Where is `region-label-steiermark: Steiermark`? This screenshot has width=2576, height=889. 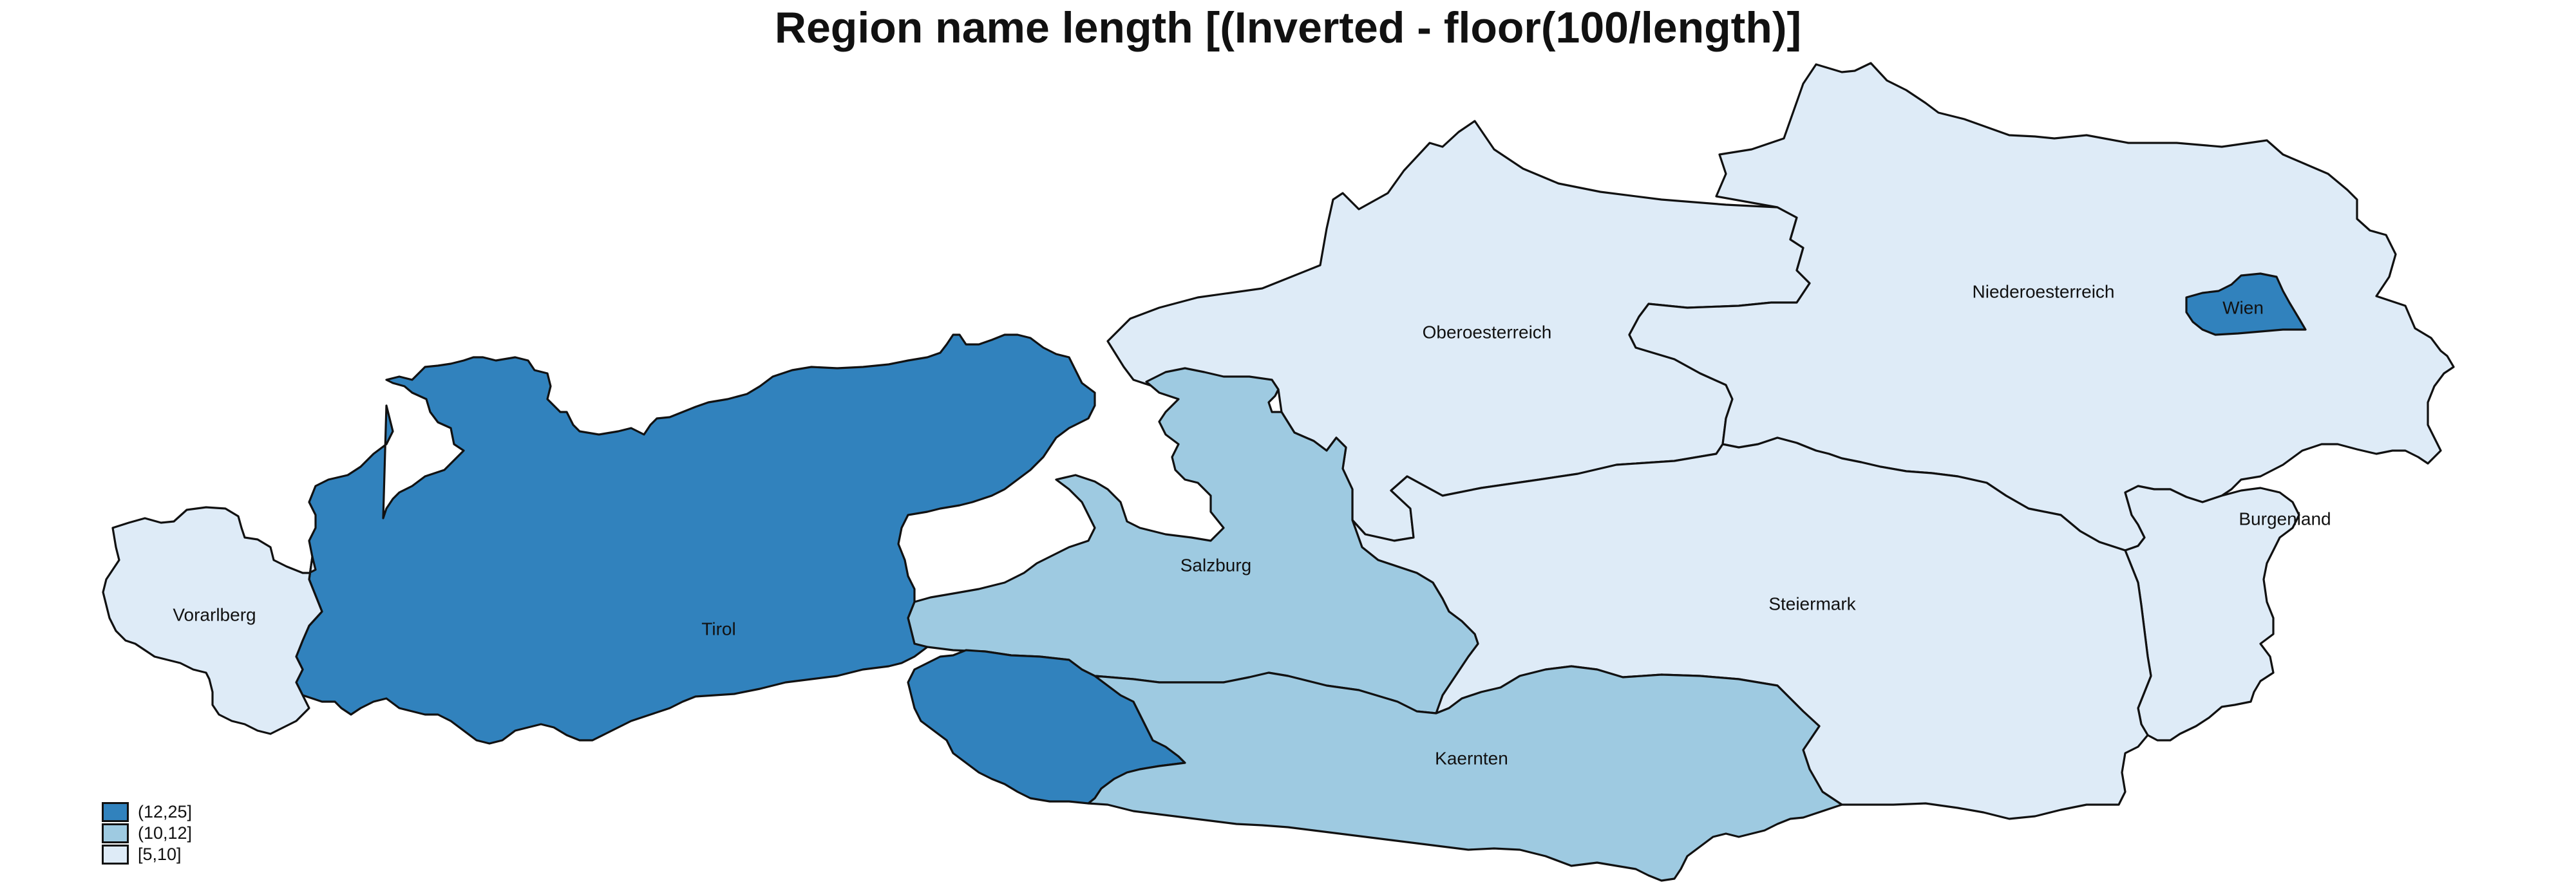
region-label-steiermark: Steiermark is located at coordinates (1812, 603).